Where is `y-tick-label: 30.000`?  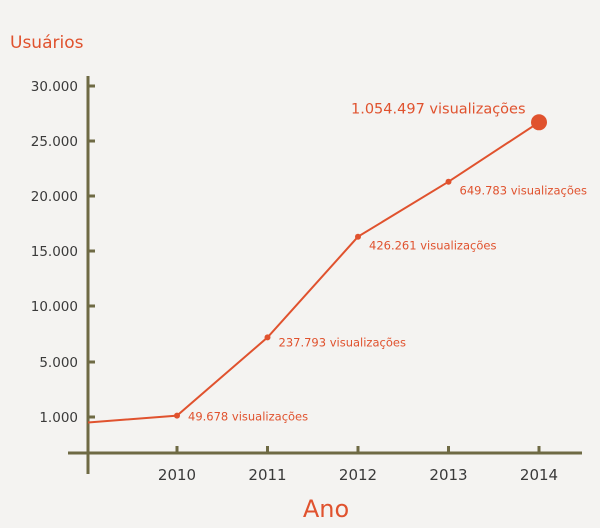 y-tick-label: 30.000 is located at coordinates (54, 87).